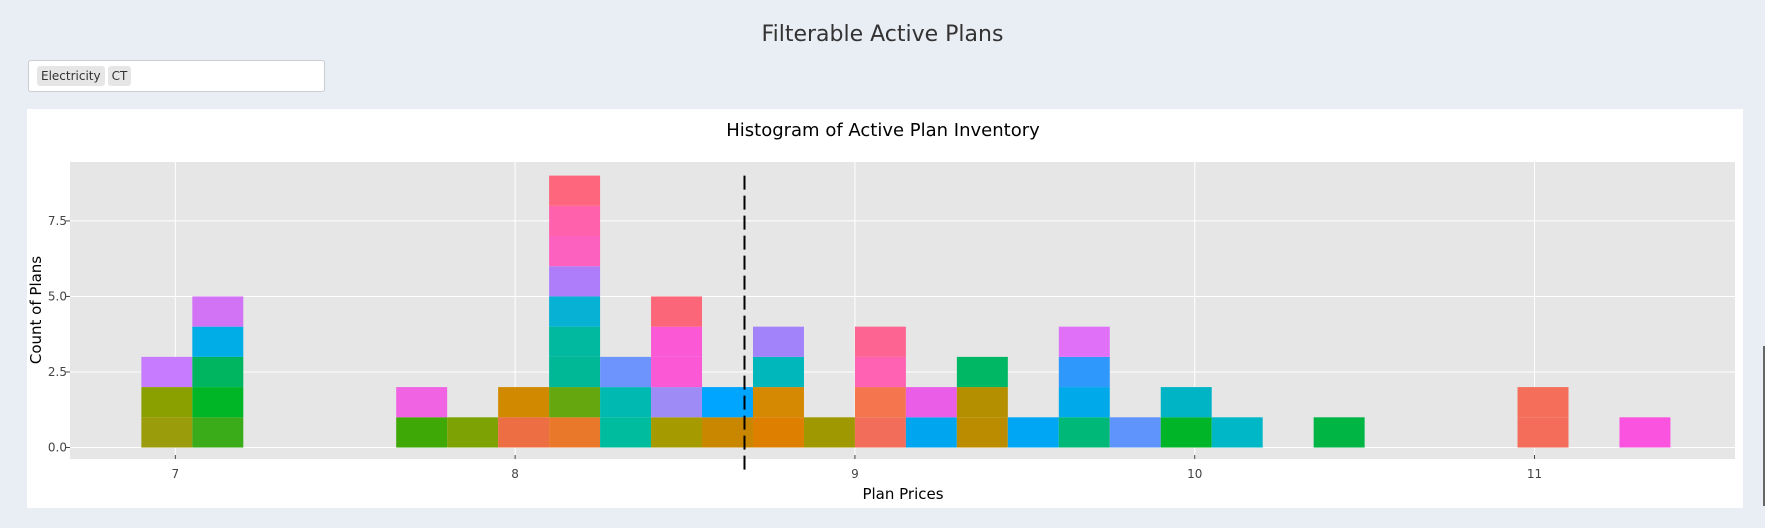 The image size is (1765, 528). I want to click on x-tick-label: 9, so click(855, 474).